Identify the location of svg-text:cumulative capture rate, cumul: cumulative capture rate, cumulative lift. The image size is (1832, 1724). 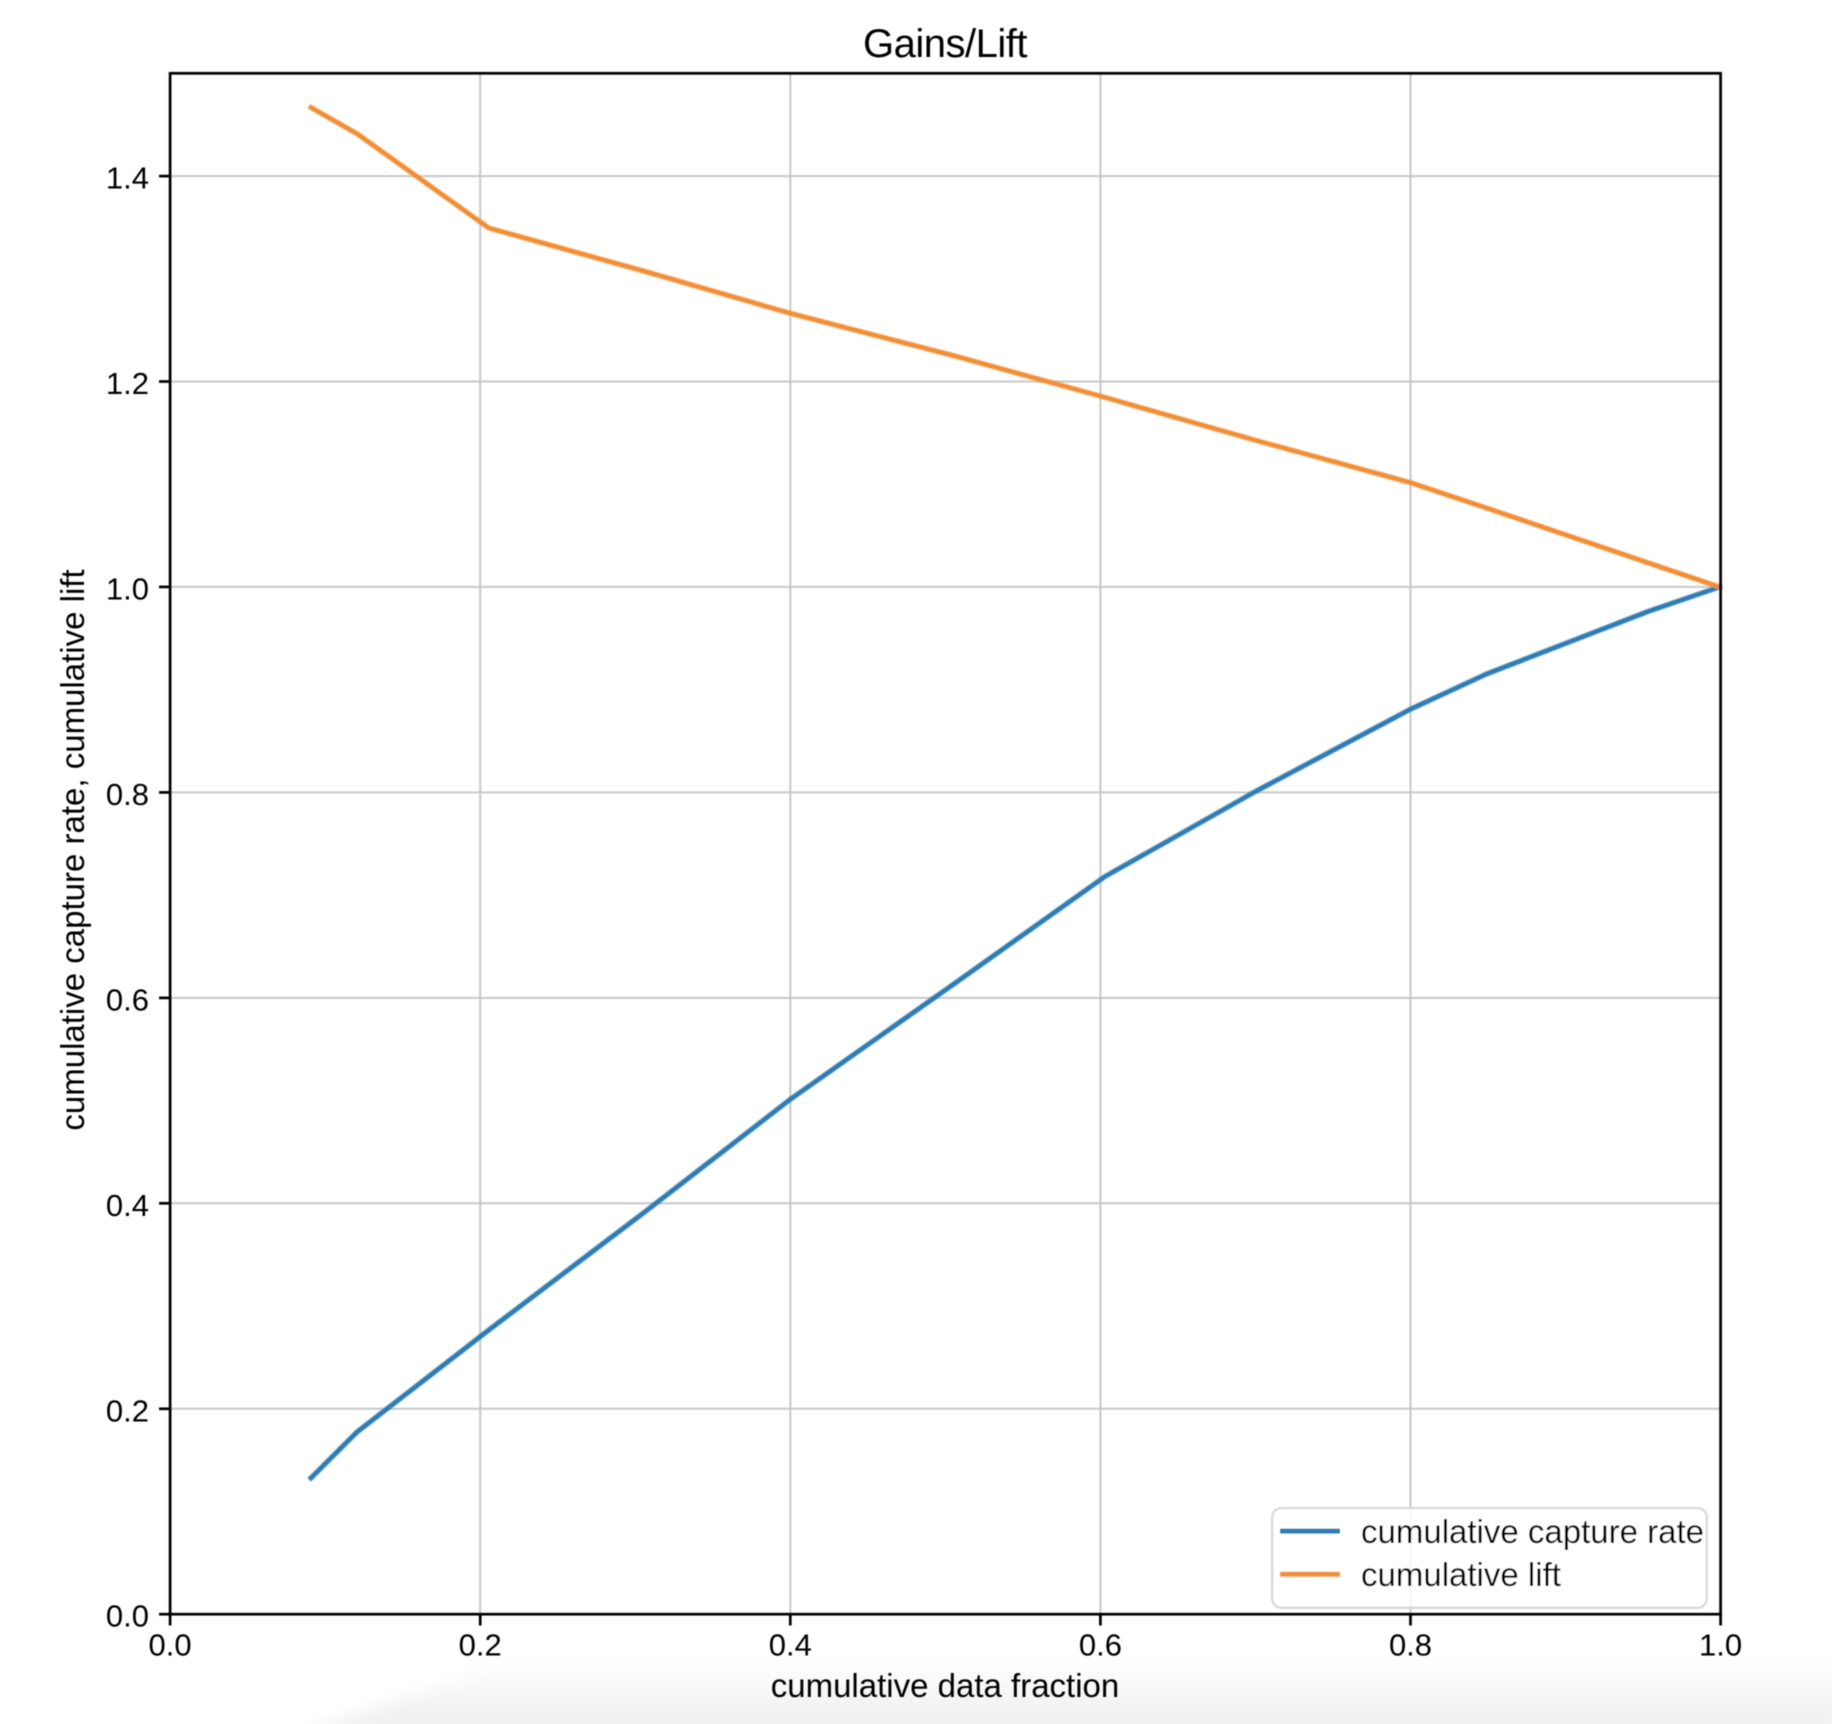
(72, 849).